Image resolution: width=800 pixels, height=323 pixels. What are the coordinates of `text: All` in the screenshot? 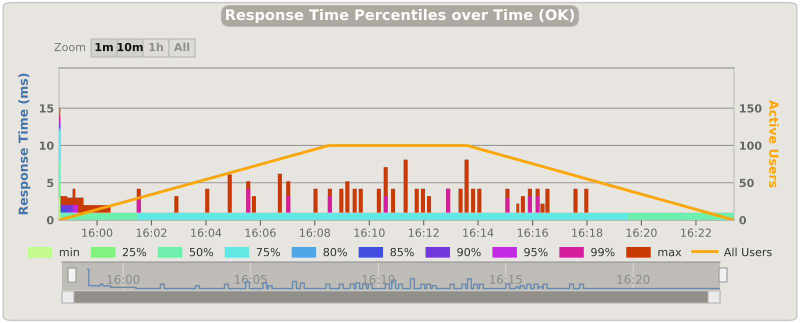 It's located at (182, 47).